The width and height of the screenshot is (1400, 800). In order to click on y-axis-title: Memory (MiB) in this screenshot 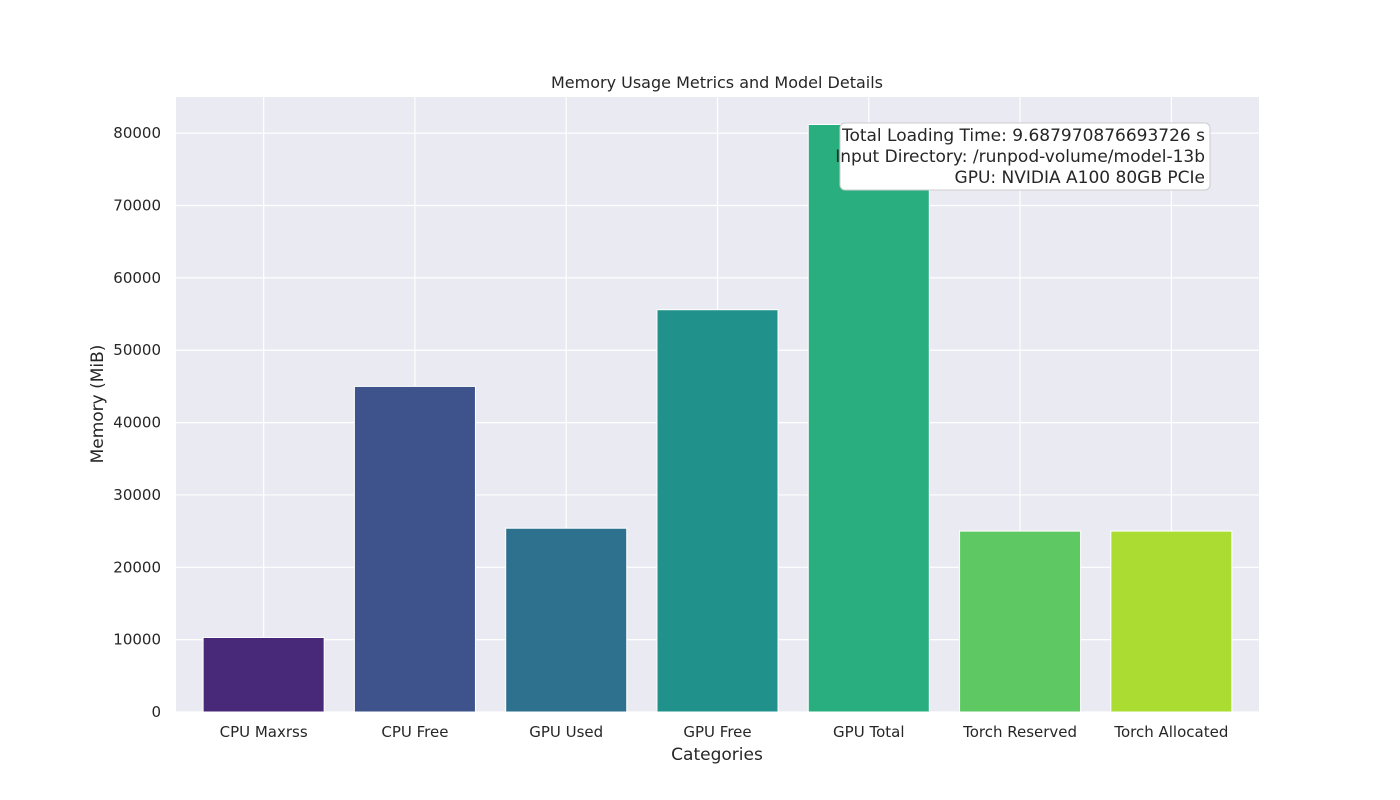, I will do `click(98, 404)`.